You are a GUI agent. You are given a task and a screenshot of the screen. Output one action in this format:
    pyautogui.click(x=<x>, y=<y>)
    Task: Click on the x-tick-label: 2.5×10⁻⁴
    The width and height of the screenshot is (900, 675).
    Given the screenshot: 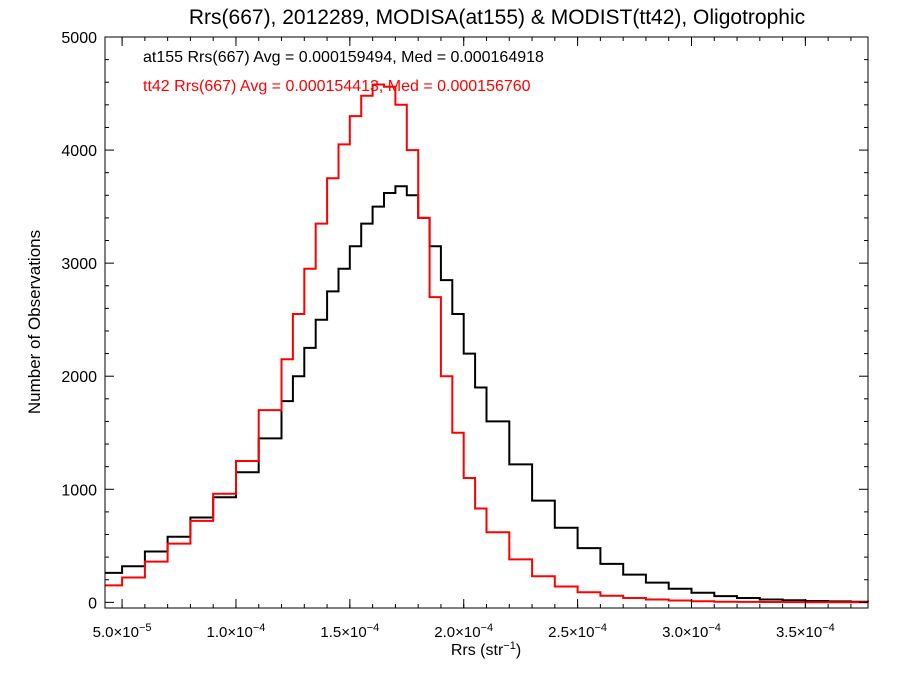 What is the action you would take?
    pyautogui.click(x=577, y=631)
    